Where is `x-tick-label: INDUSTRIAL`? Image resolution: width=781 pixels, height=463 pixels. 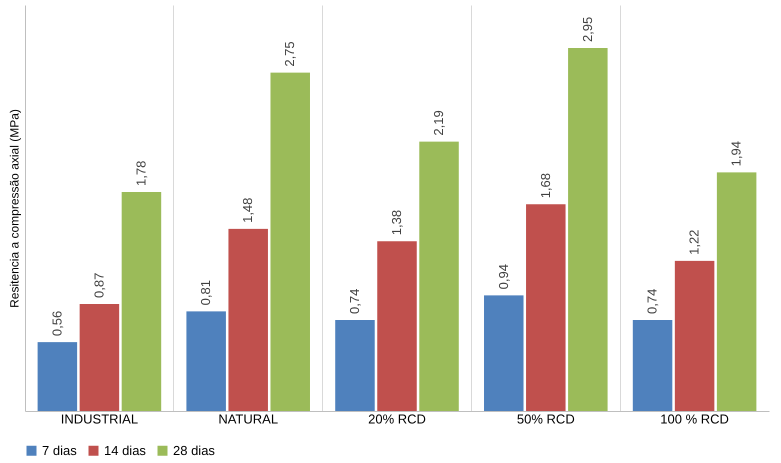
x-tick-label: INDUSTRIAL is located at coordinates (99, 419).